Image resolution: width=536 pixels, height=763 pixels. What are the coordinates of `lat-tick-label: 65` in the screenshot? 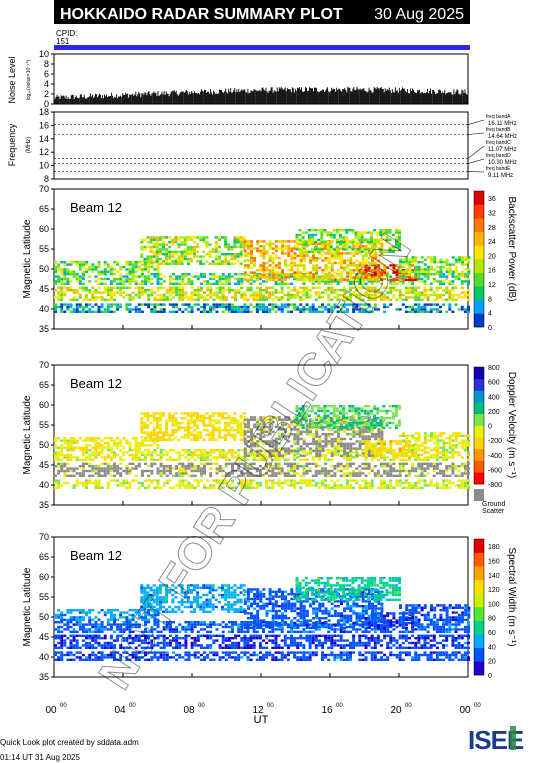 It's located at (44, 209).